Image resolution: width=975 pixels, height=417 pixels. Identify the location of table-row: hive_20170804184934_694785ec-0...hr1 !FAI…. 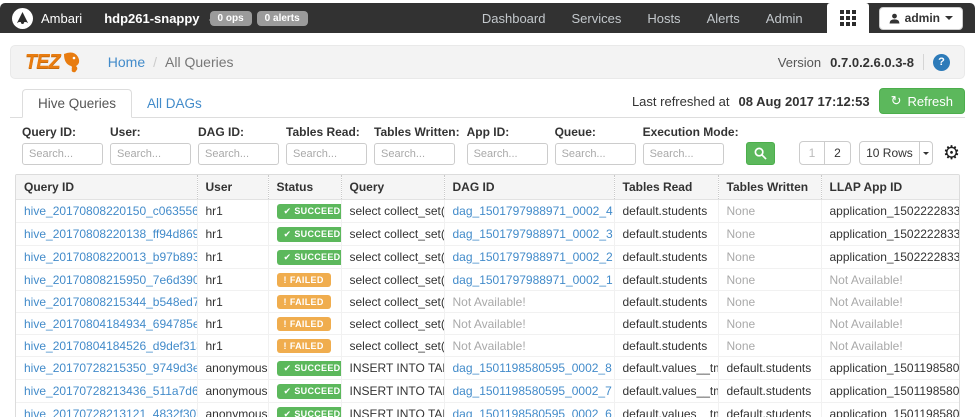
(487, 323).